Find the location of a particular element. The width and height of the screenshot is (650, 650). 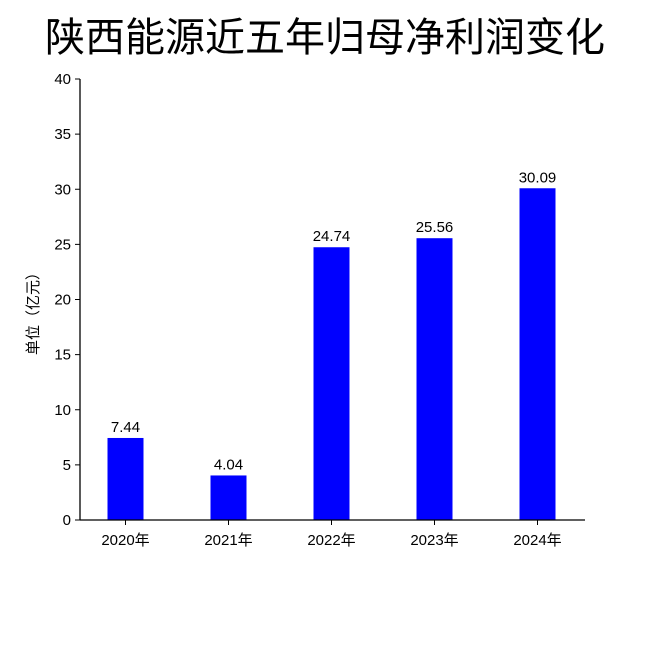

data-label: 7.44 is located at coordinates (125, 427).